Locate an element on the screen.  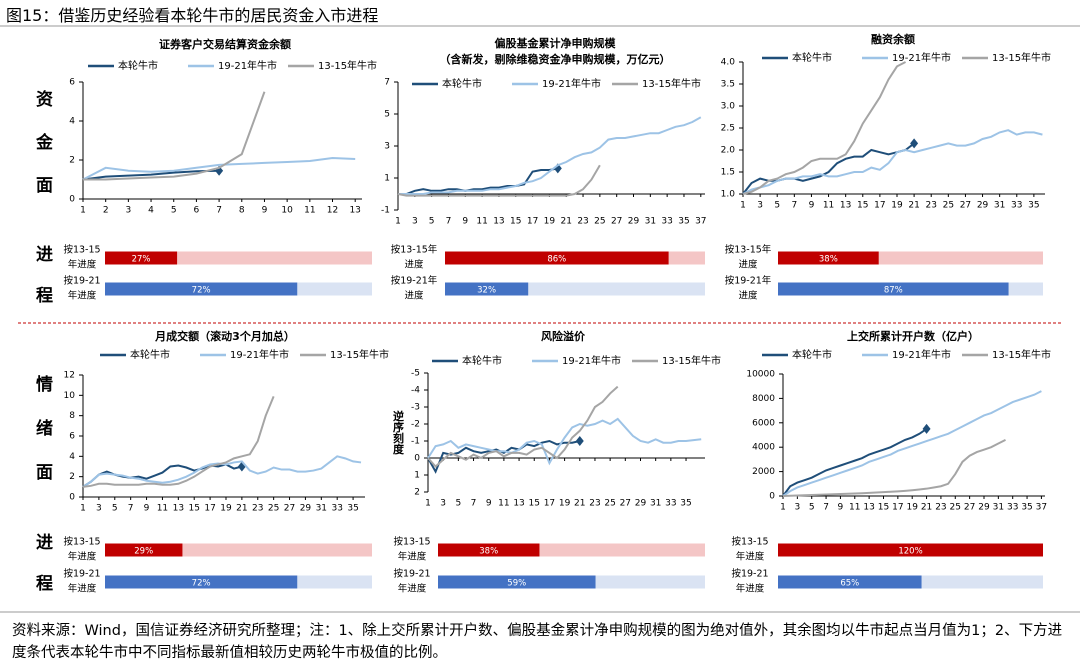
chart-title: 偏股基金累计净申购规模 is located at coordinates (556, 43).